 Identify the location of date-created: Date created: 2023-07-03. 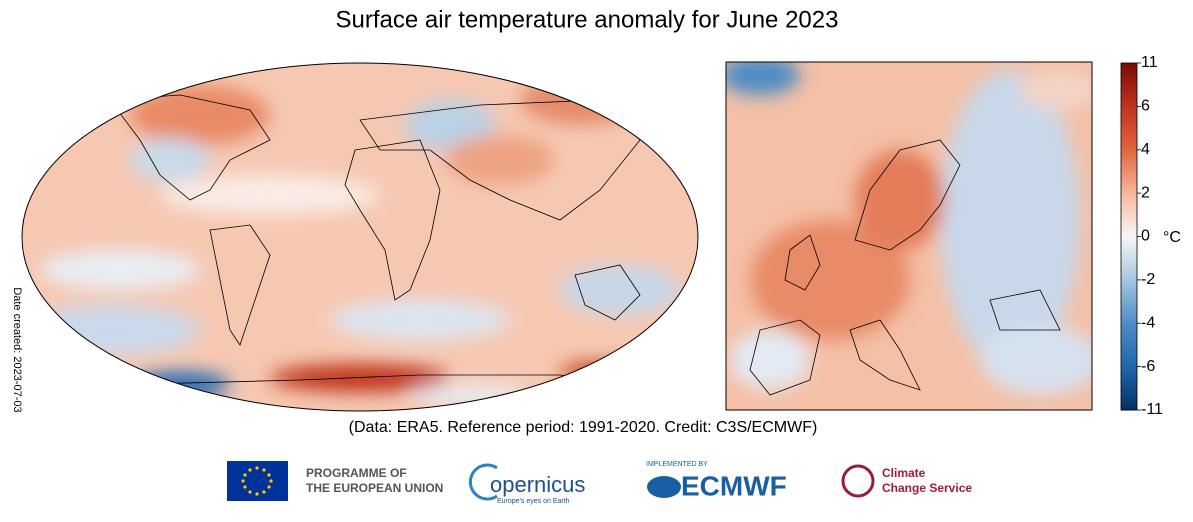
(17, 349).